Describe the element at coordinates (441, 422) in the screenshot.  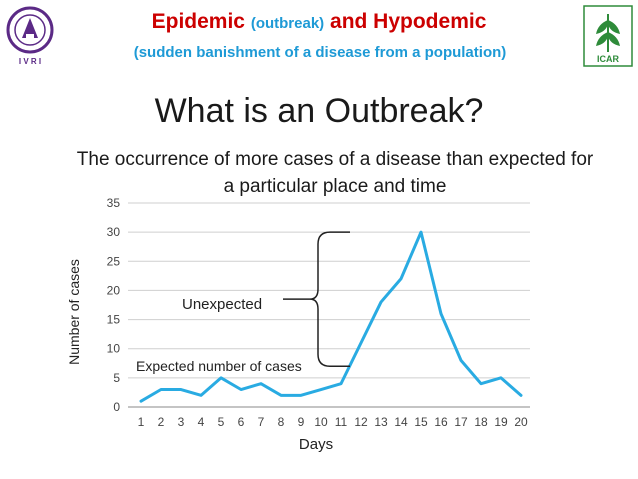
I see `x-tick-label: 16` at that location.